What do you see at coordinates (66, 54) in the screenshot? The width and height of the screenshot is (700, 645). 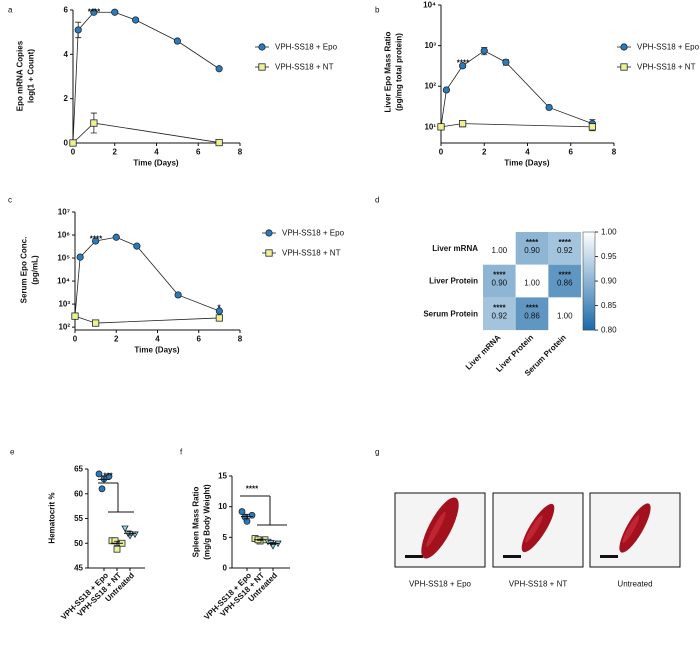 I see `y-tick-label: 4` at bounding box center [66, 54].